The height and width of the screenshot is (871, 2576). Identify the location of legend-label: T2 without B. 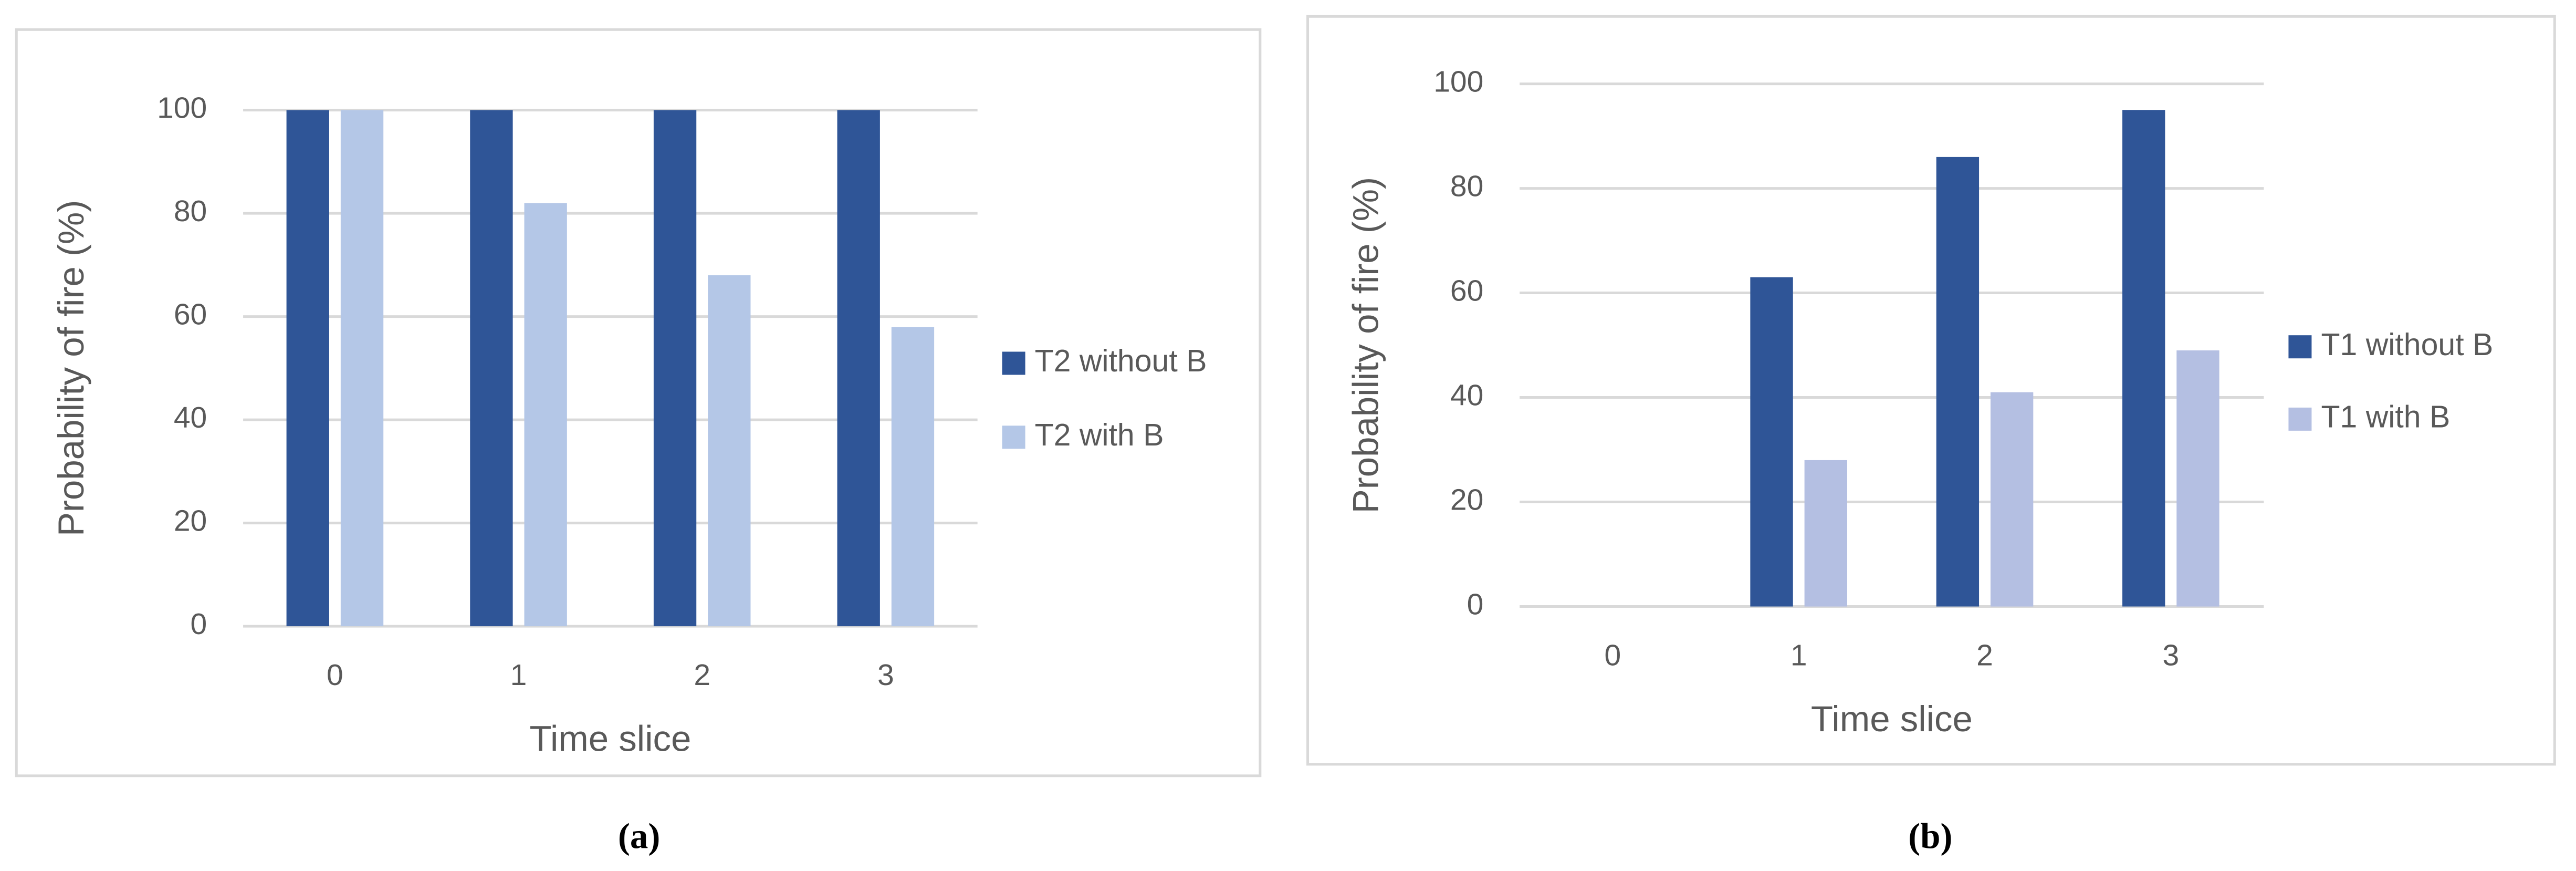
(1121, 361).